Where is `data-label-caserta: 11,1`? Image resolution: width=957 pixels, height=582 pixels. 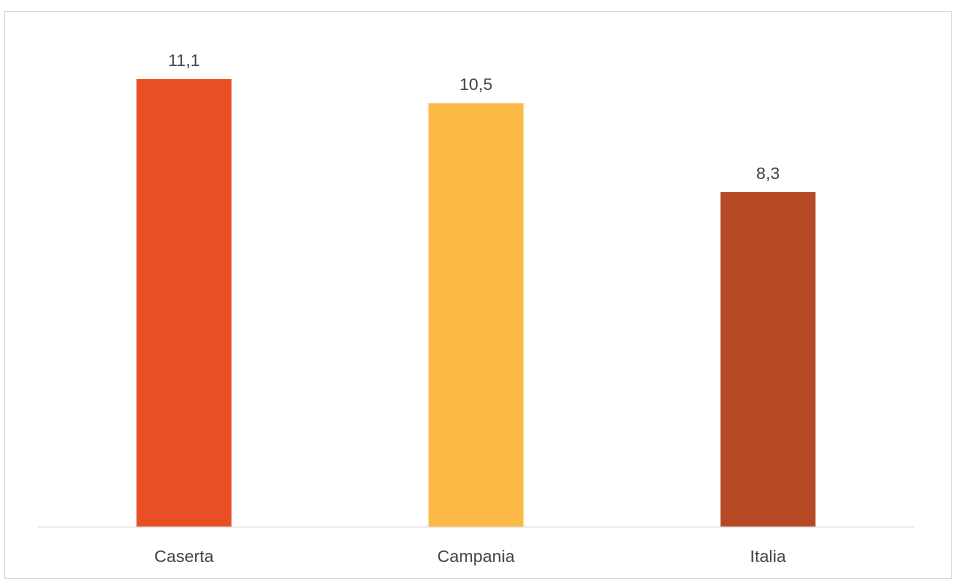
data-label-caserta: 11,1 is located at coordinates (184, 60).